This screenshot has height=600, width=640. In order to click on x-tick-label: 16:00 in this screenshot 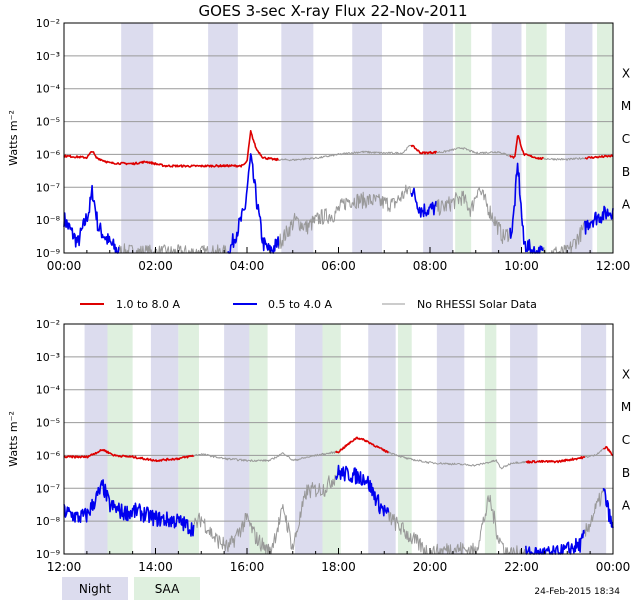, I will do `click(247, 567)`.